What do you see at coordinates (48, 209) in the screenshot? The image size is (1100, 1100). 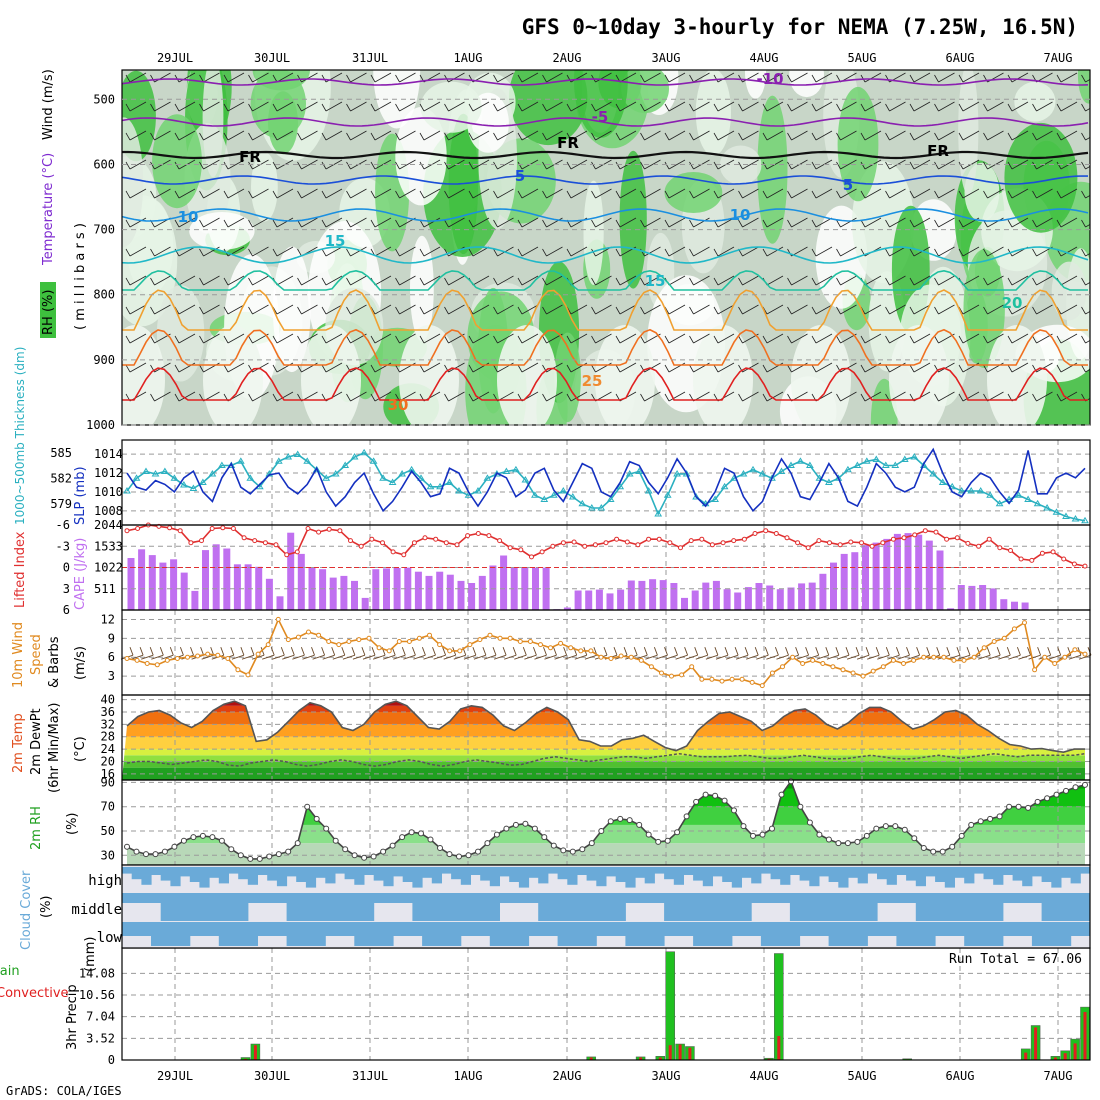 I see `upper-temp-label: Temperature (°C)` at bounding box center [48, 209].